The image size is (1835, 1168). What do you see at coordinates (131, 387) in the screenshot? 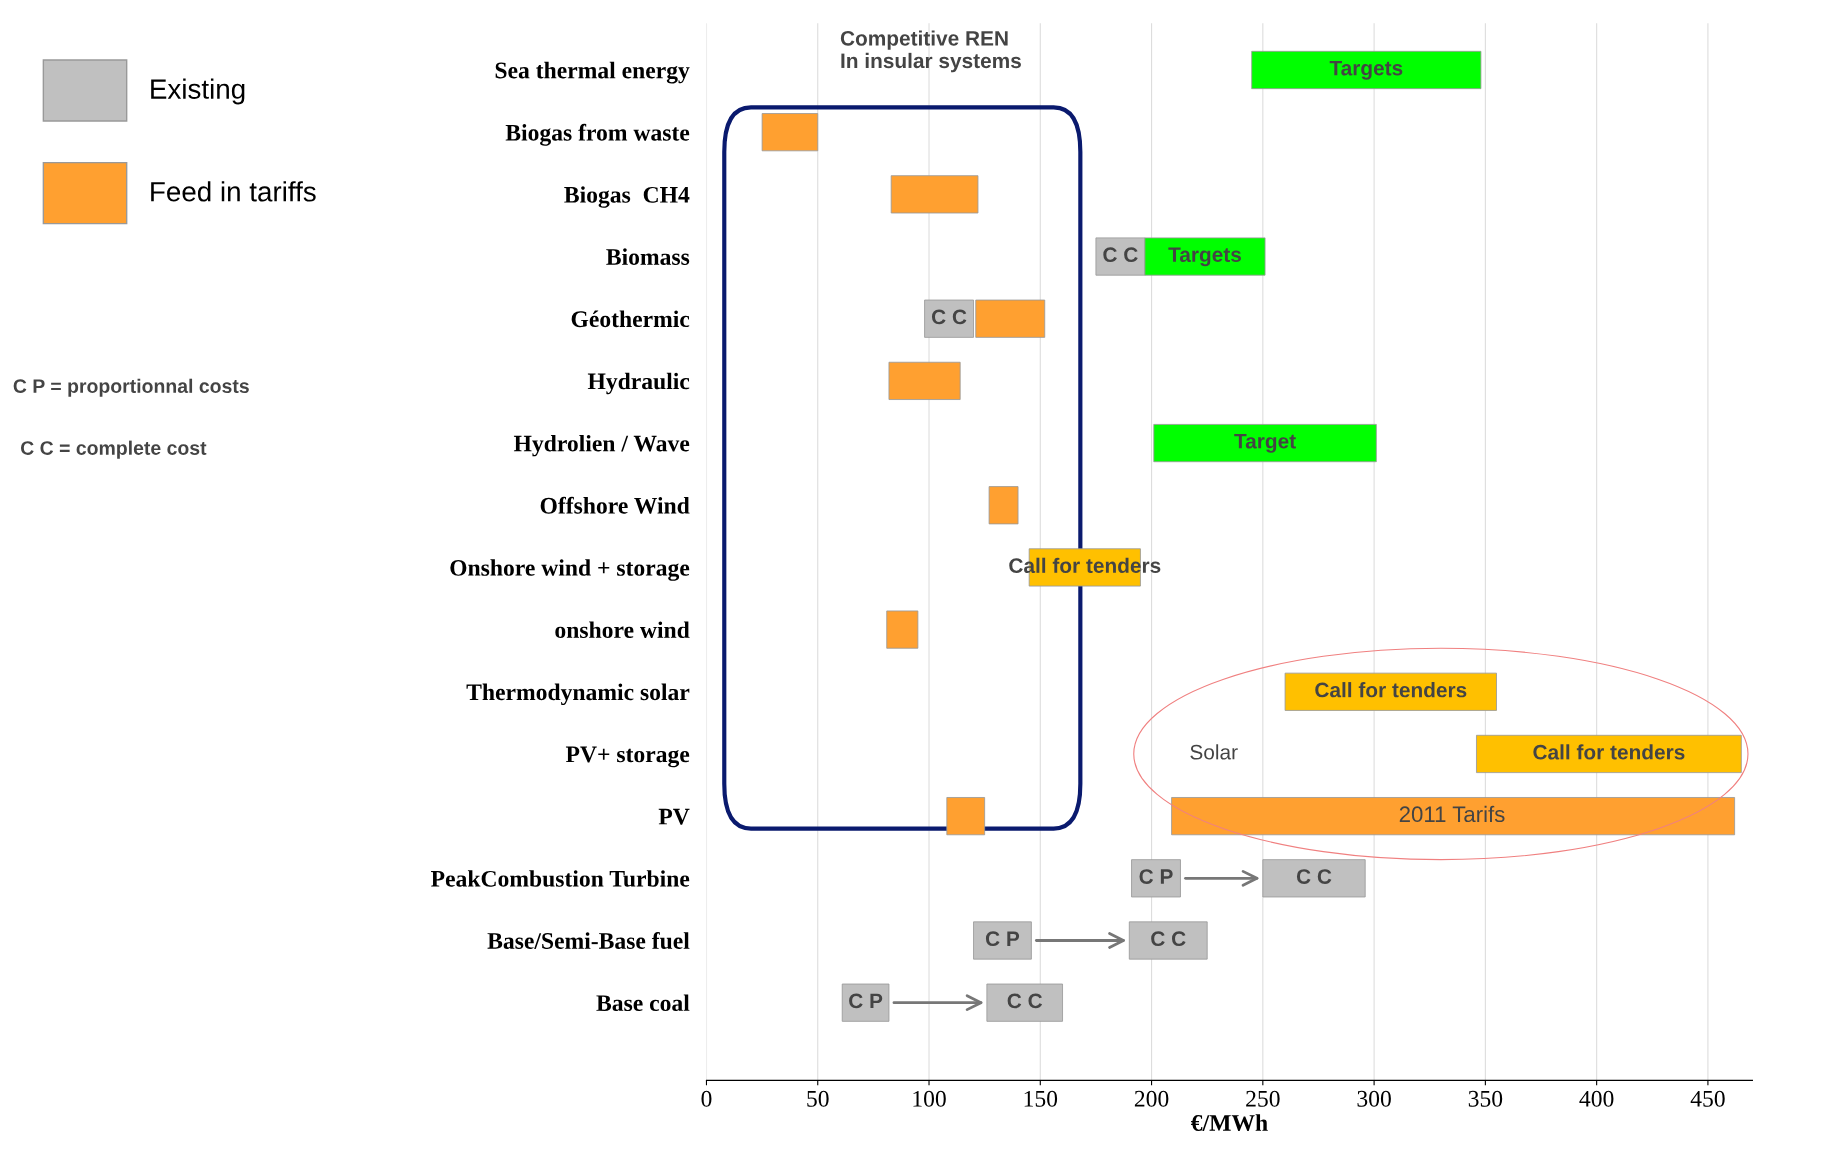
I see `text: C P = proportionnal costs` at bounding box center [131, 387].